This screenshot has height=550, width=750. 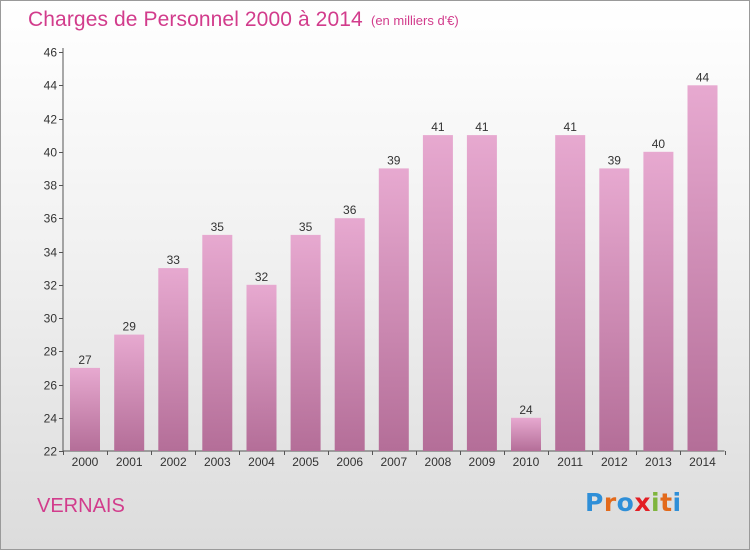 What do you see at coordinates (437, 293) in the screenshot?
I see `bar-2008` at bounding box center [437, 293].